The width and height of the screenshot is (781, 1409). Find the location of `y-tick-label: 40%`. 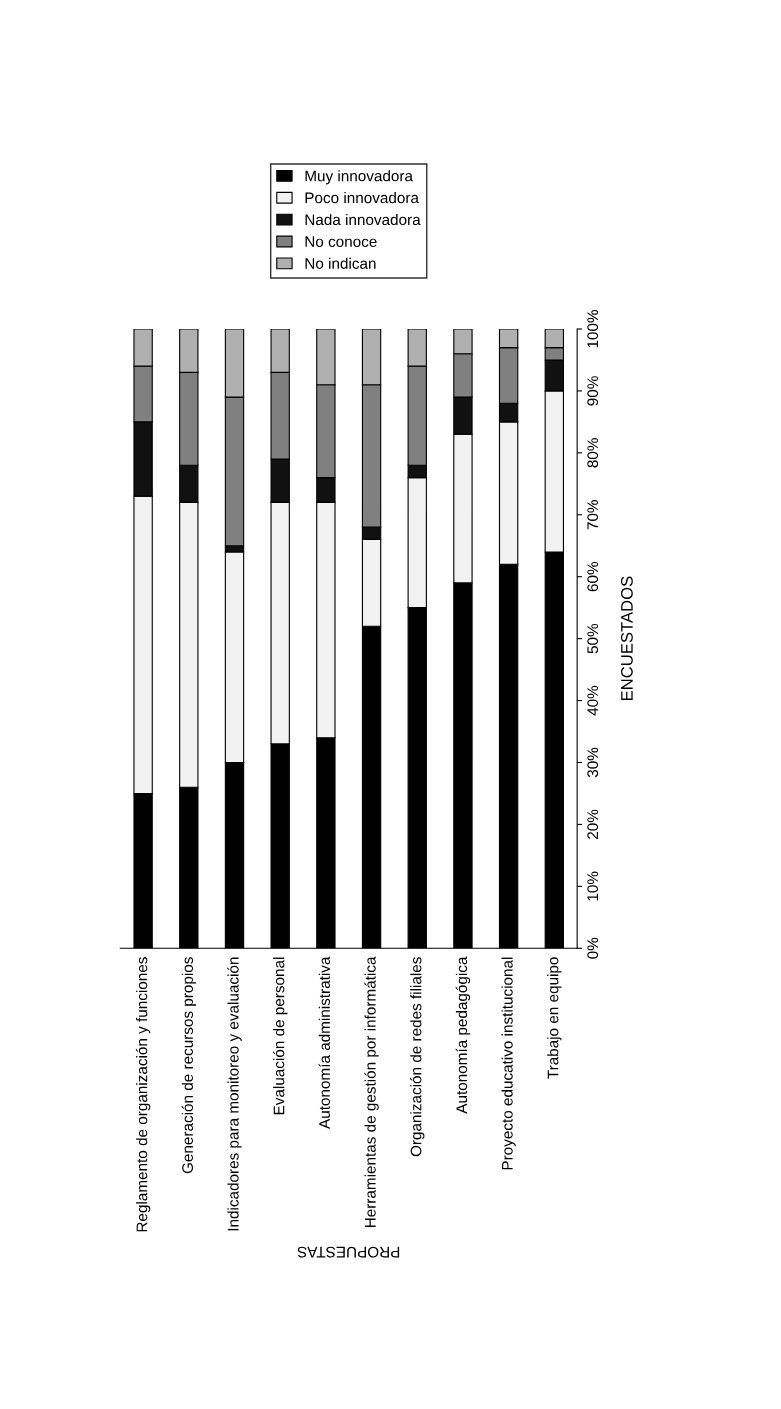

y-tick-label: 40% is located at coordinates (593, 700).